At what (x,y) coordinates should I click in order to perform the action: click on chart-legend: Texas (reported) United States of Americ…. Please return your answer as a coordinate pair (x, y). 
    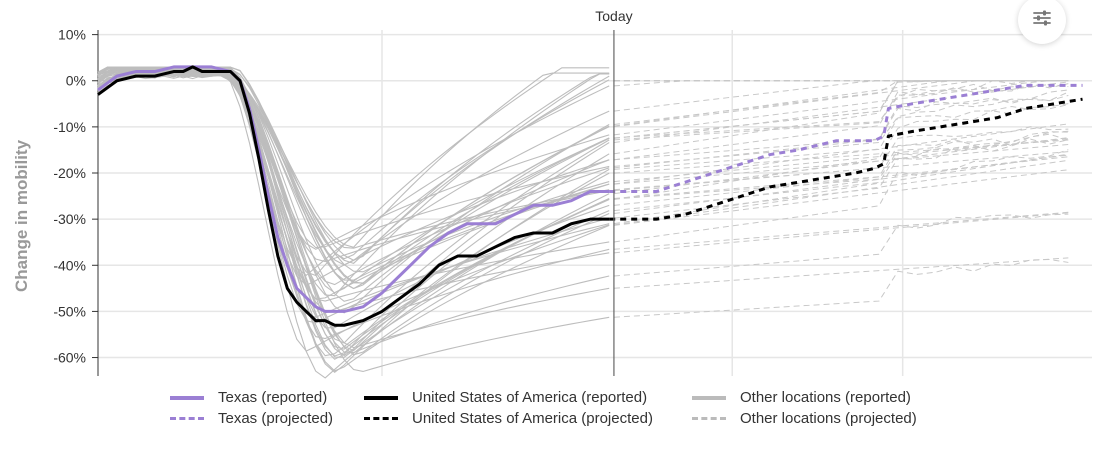
    Looking at the image, I should click on (553, 416).